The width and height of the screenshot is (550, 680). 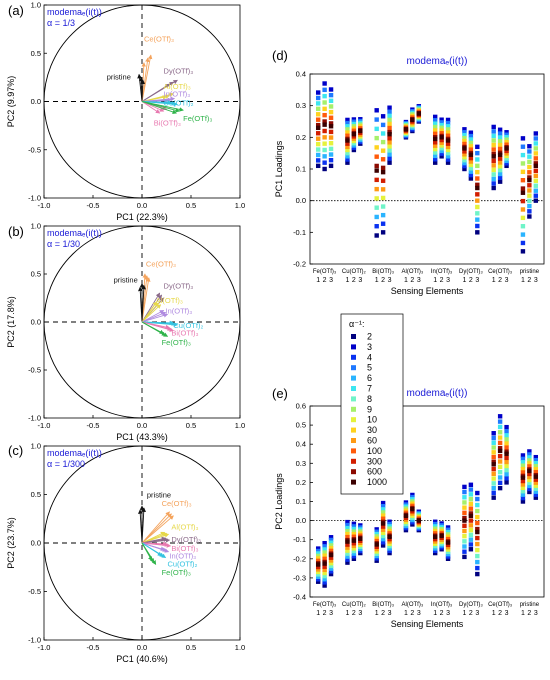 I want to click on loading-label: Al(OTf)₃, so click(x=169, y=300).